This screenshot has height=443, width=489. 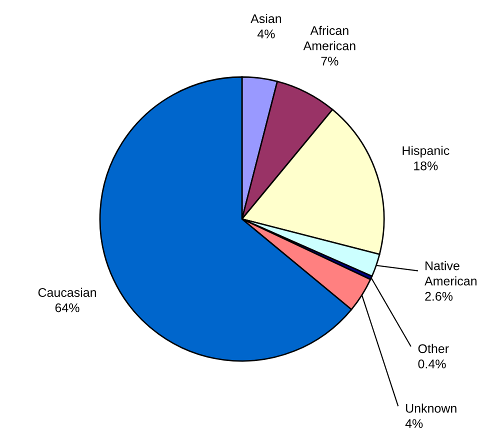 I want to click on slice-label: Hispanic, so click(x=426, y=152).